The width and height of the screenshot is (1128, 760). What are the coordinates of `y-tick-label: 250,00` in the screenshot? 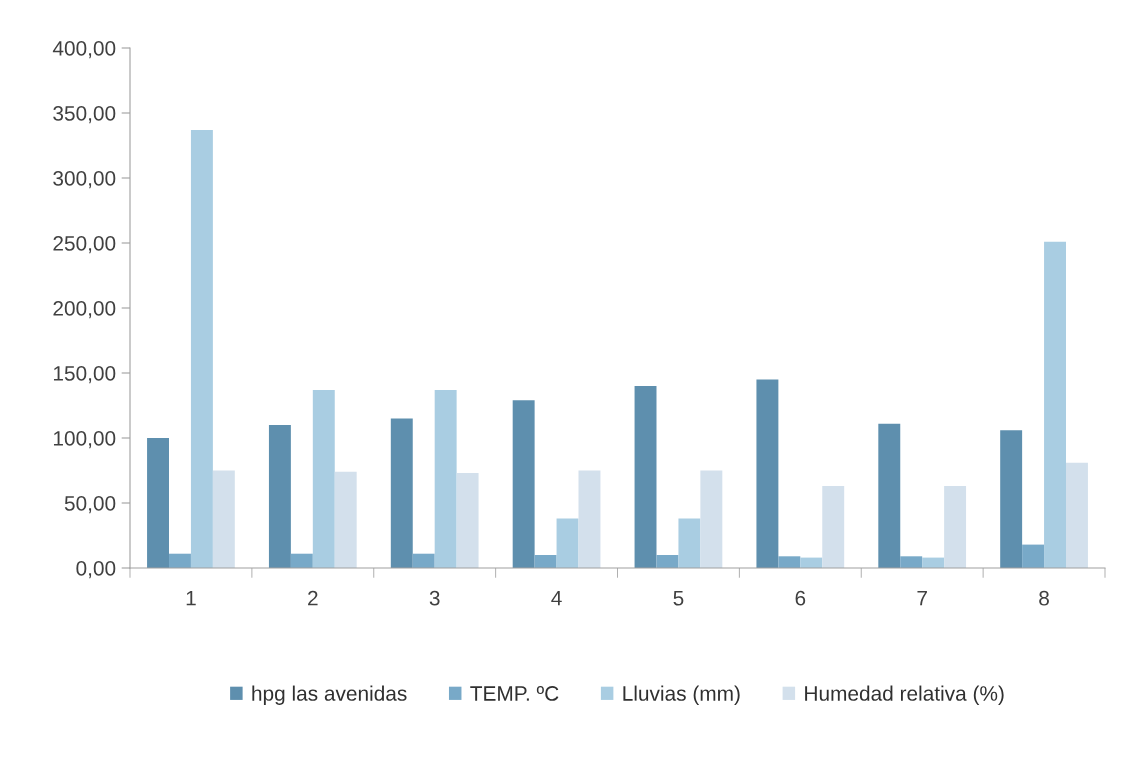 It's located at (84, 245).